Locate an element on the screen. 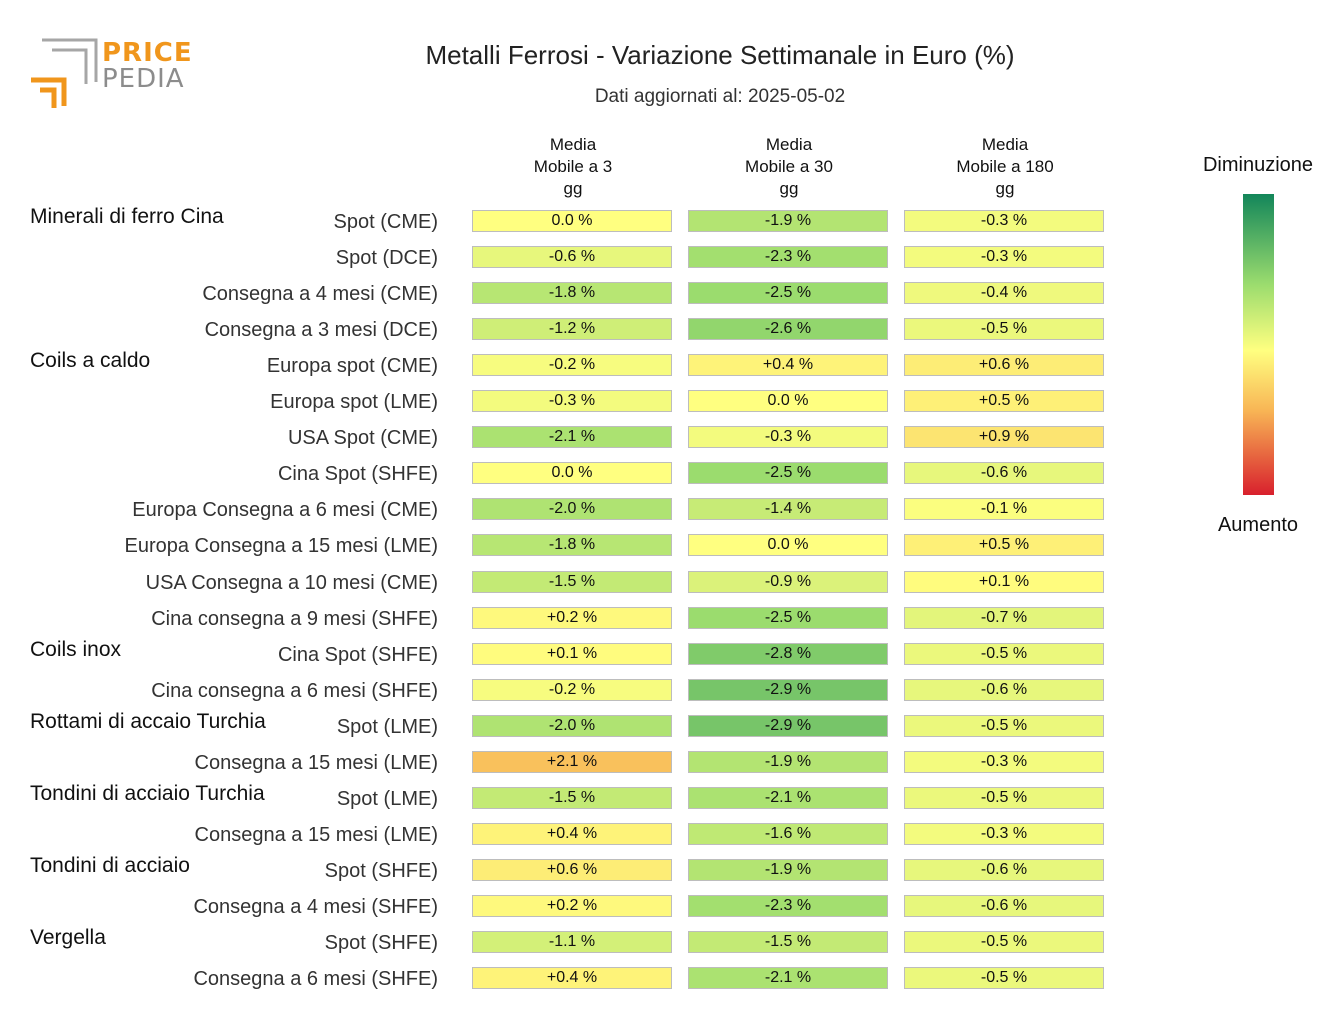  row-label: USA Spot (CME) is located at coordinates (362, 438).